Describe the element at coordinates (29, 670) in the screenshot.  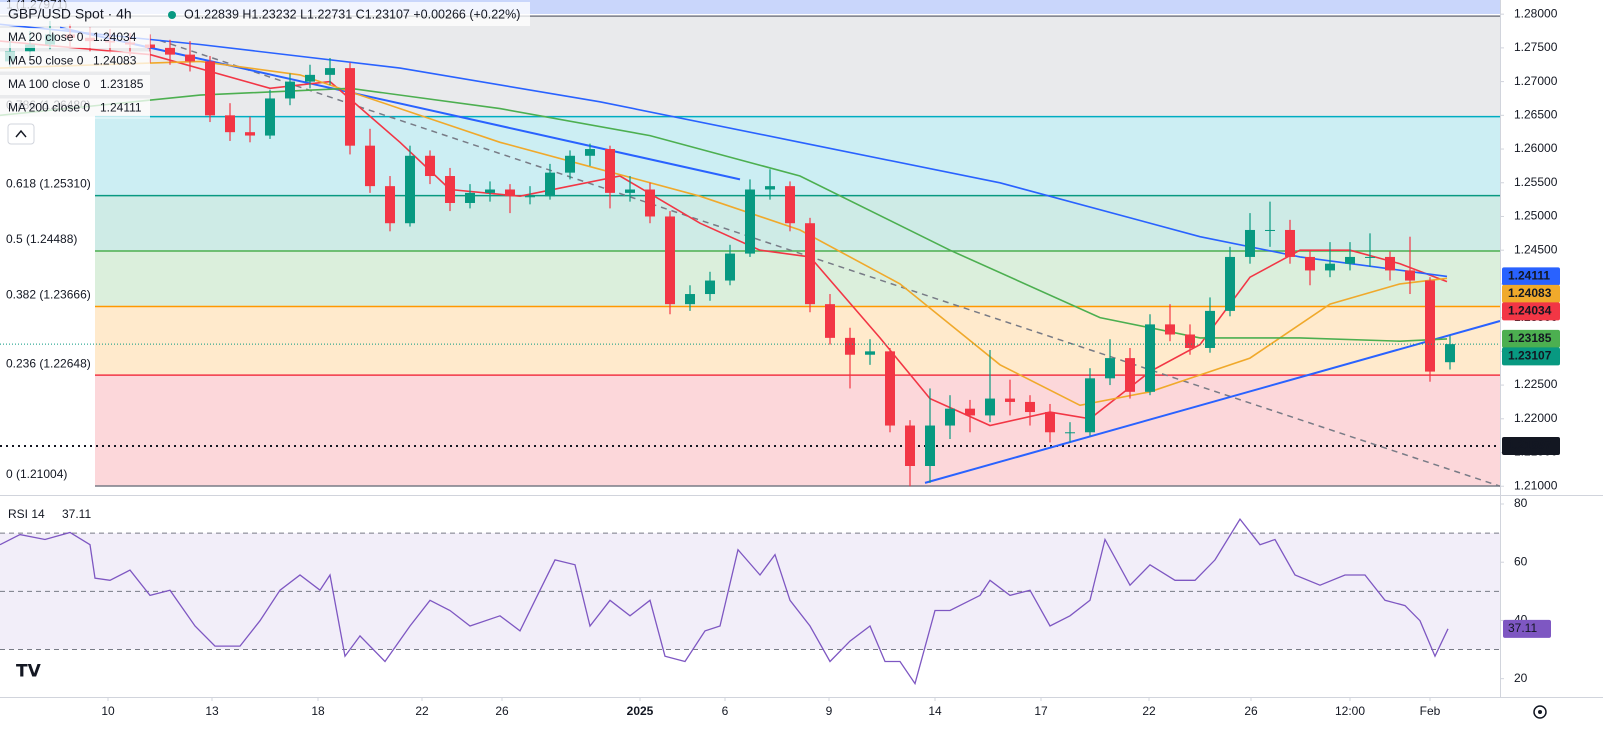
I see `tradingview-logo: 𝗧𝗩` at that location.